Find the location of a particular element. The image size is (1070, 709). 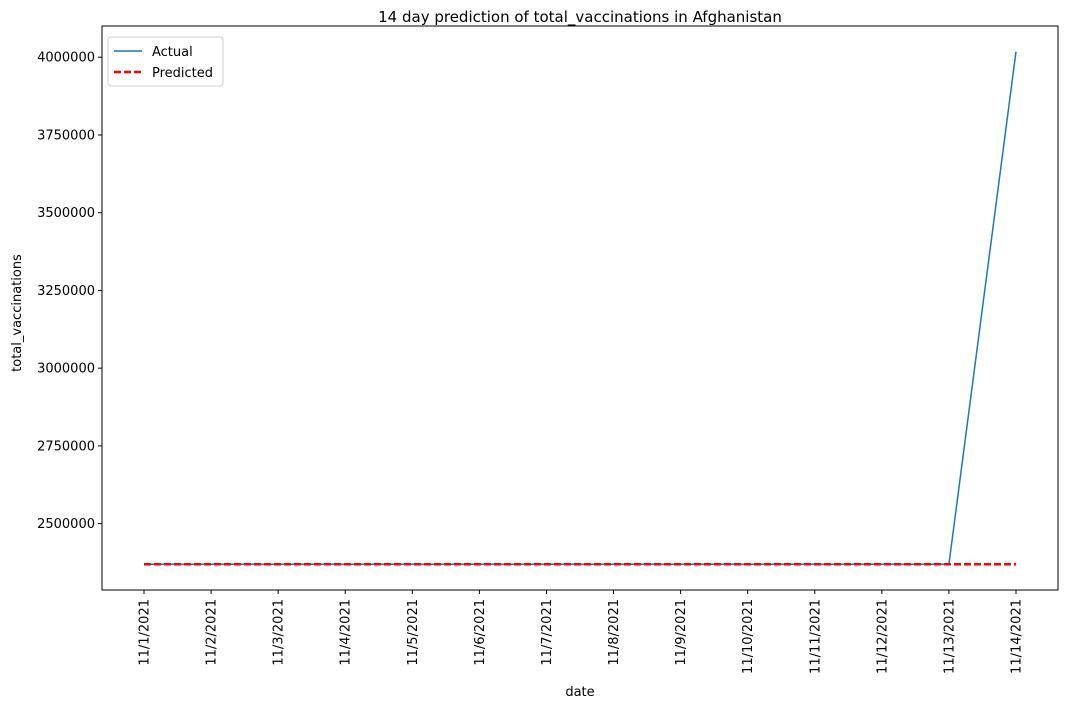

legend-label-predicted: Predicted is located at coordinates (182, 73).